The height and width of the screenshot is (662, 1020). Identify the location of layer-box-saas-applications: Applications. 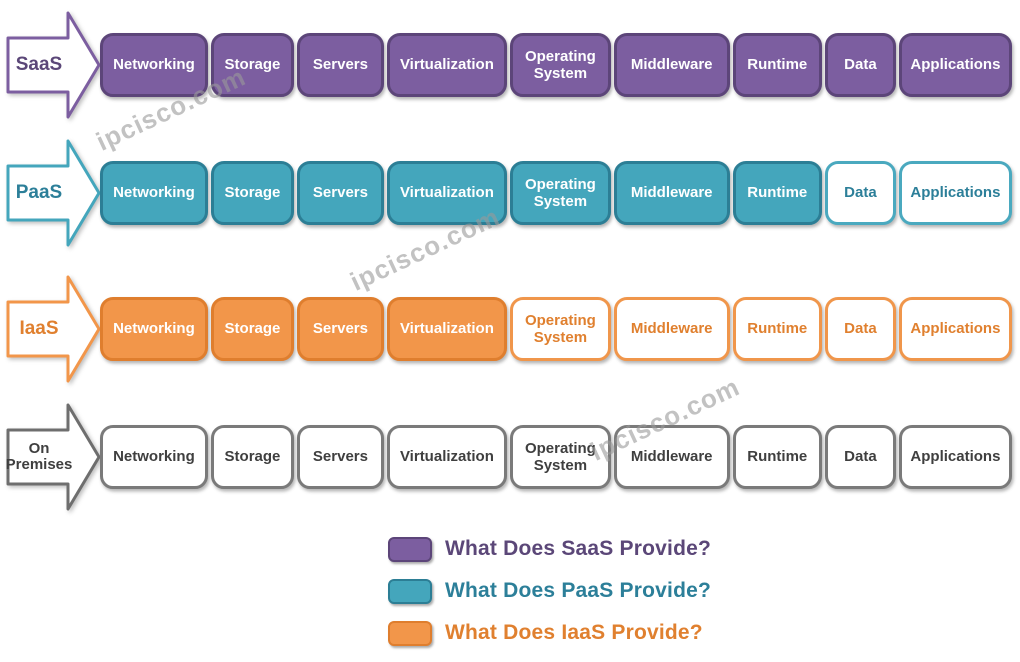
(955, 65).